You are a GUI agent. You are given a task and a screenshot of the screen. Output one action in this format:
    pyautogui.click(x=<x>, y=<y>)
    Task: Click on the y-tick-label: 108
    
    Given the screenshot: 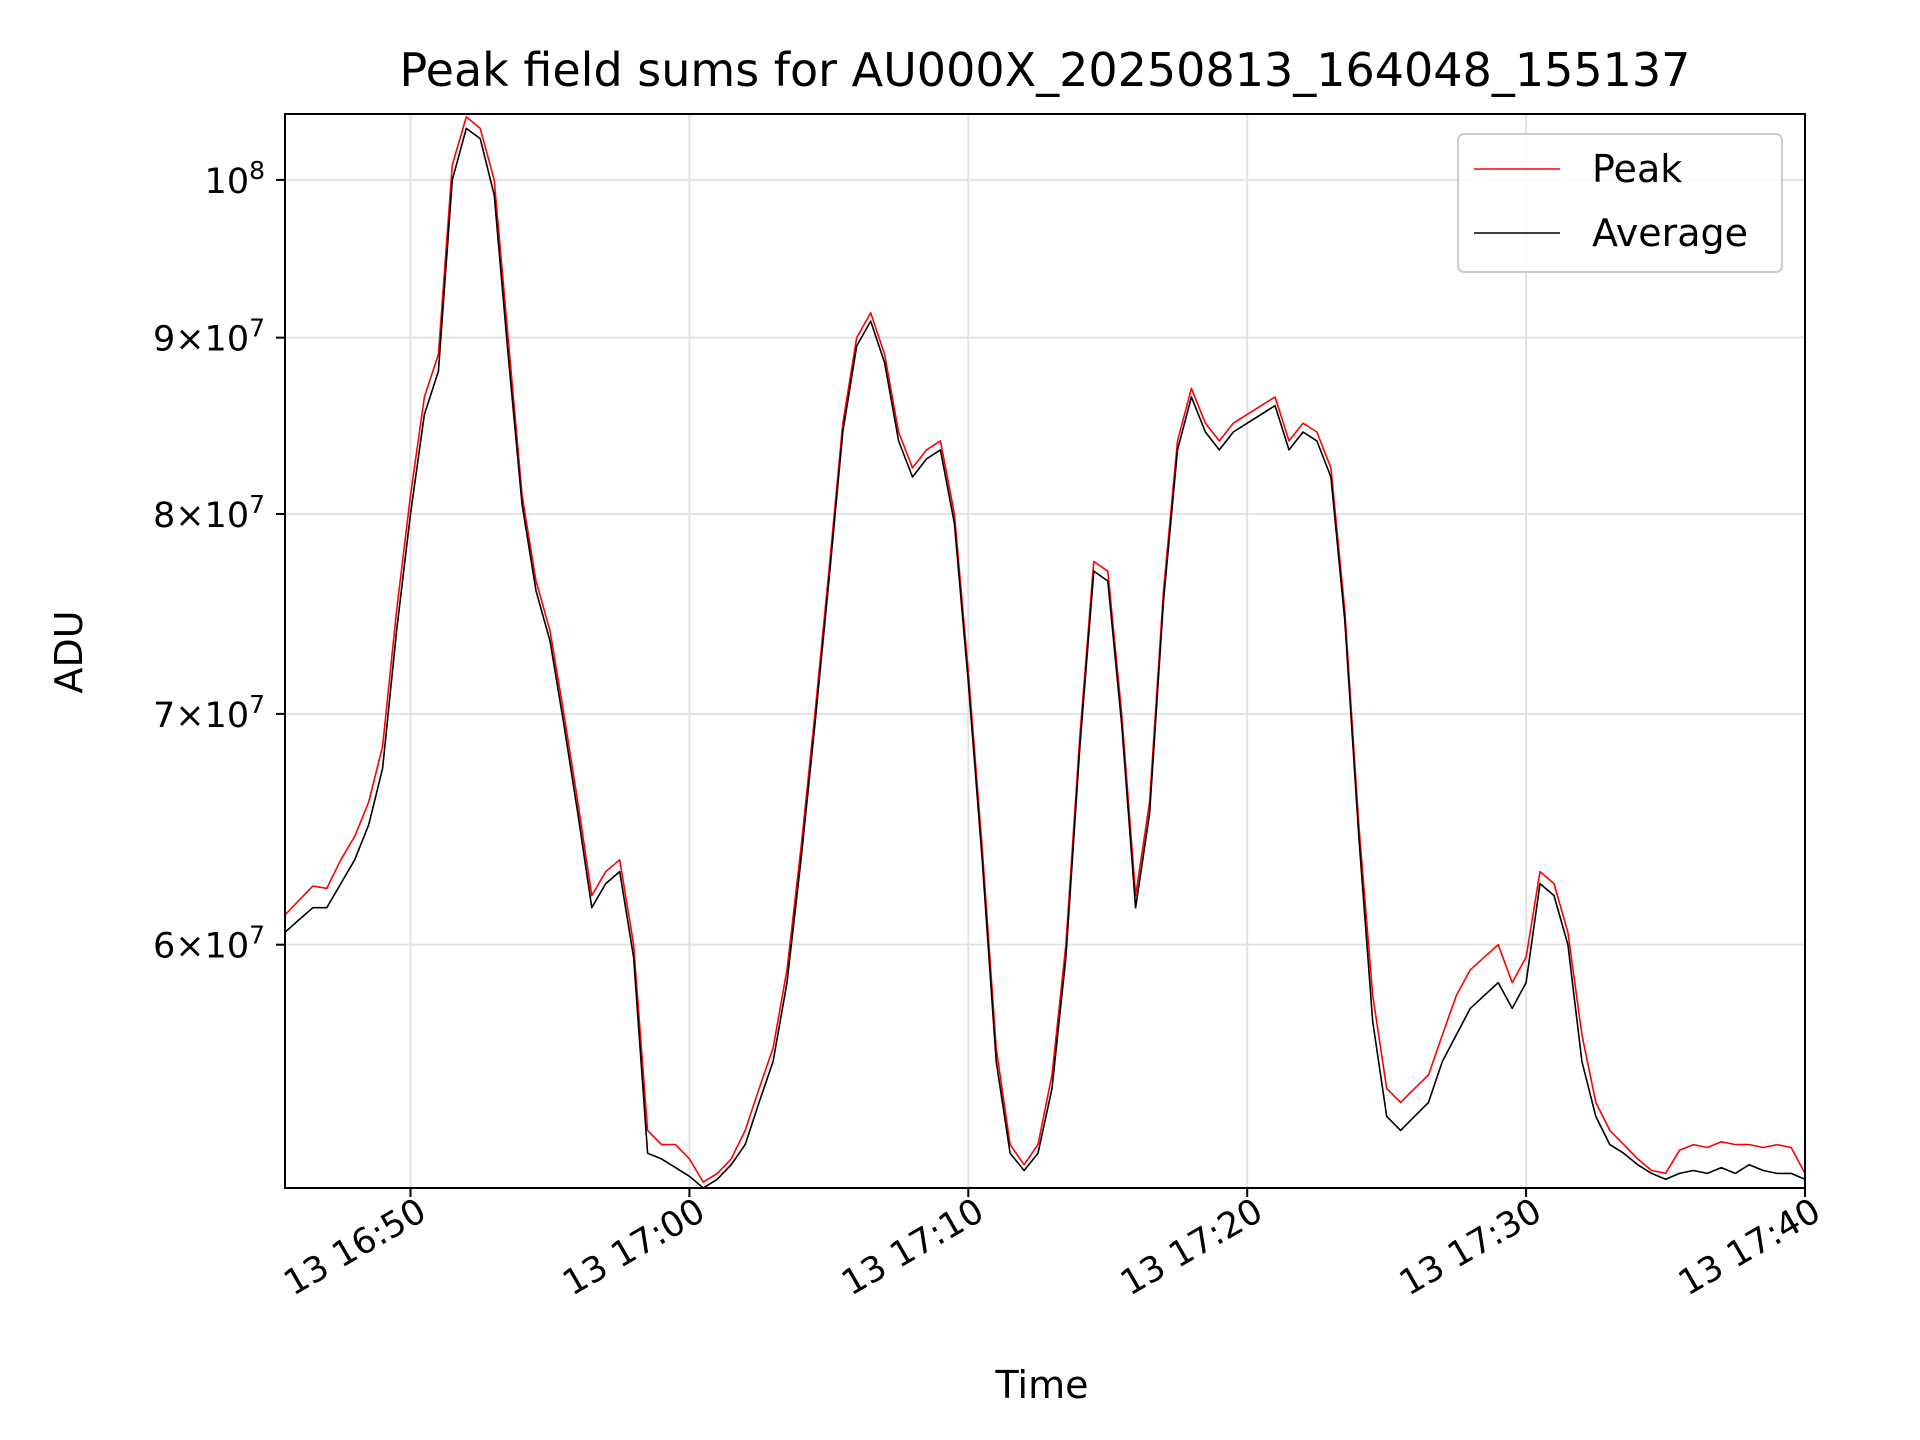 What is the action you would take?
    pyautogui.click(x=235, y=179)
    